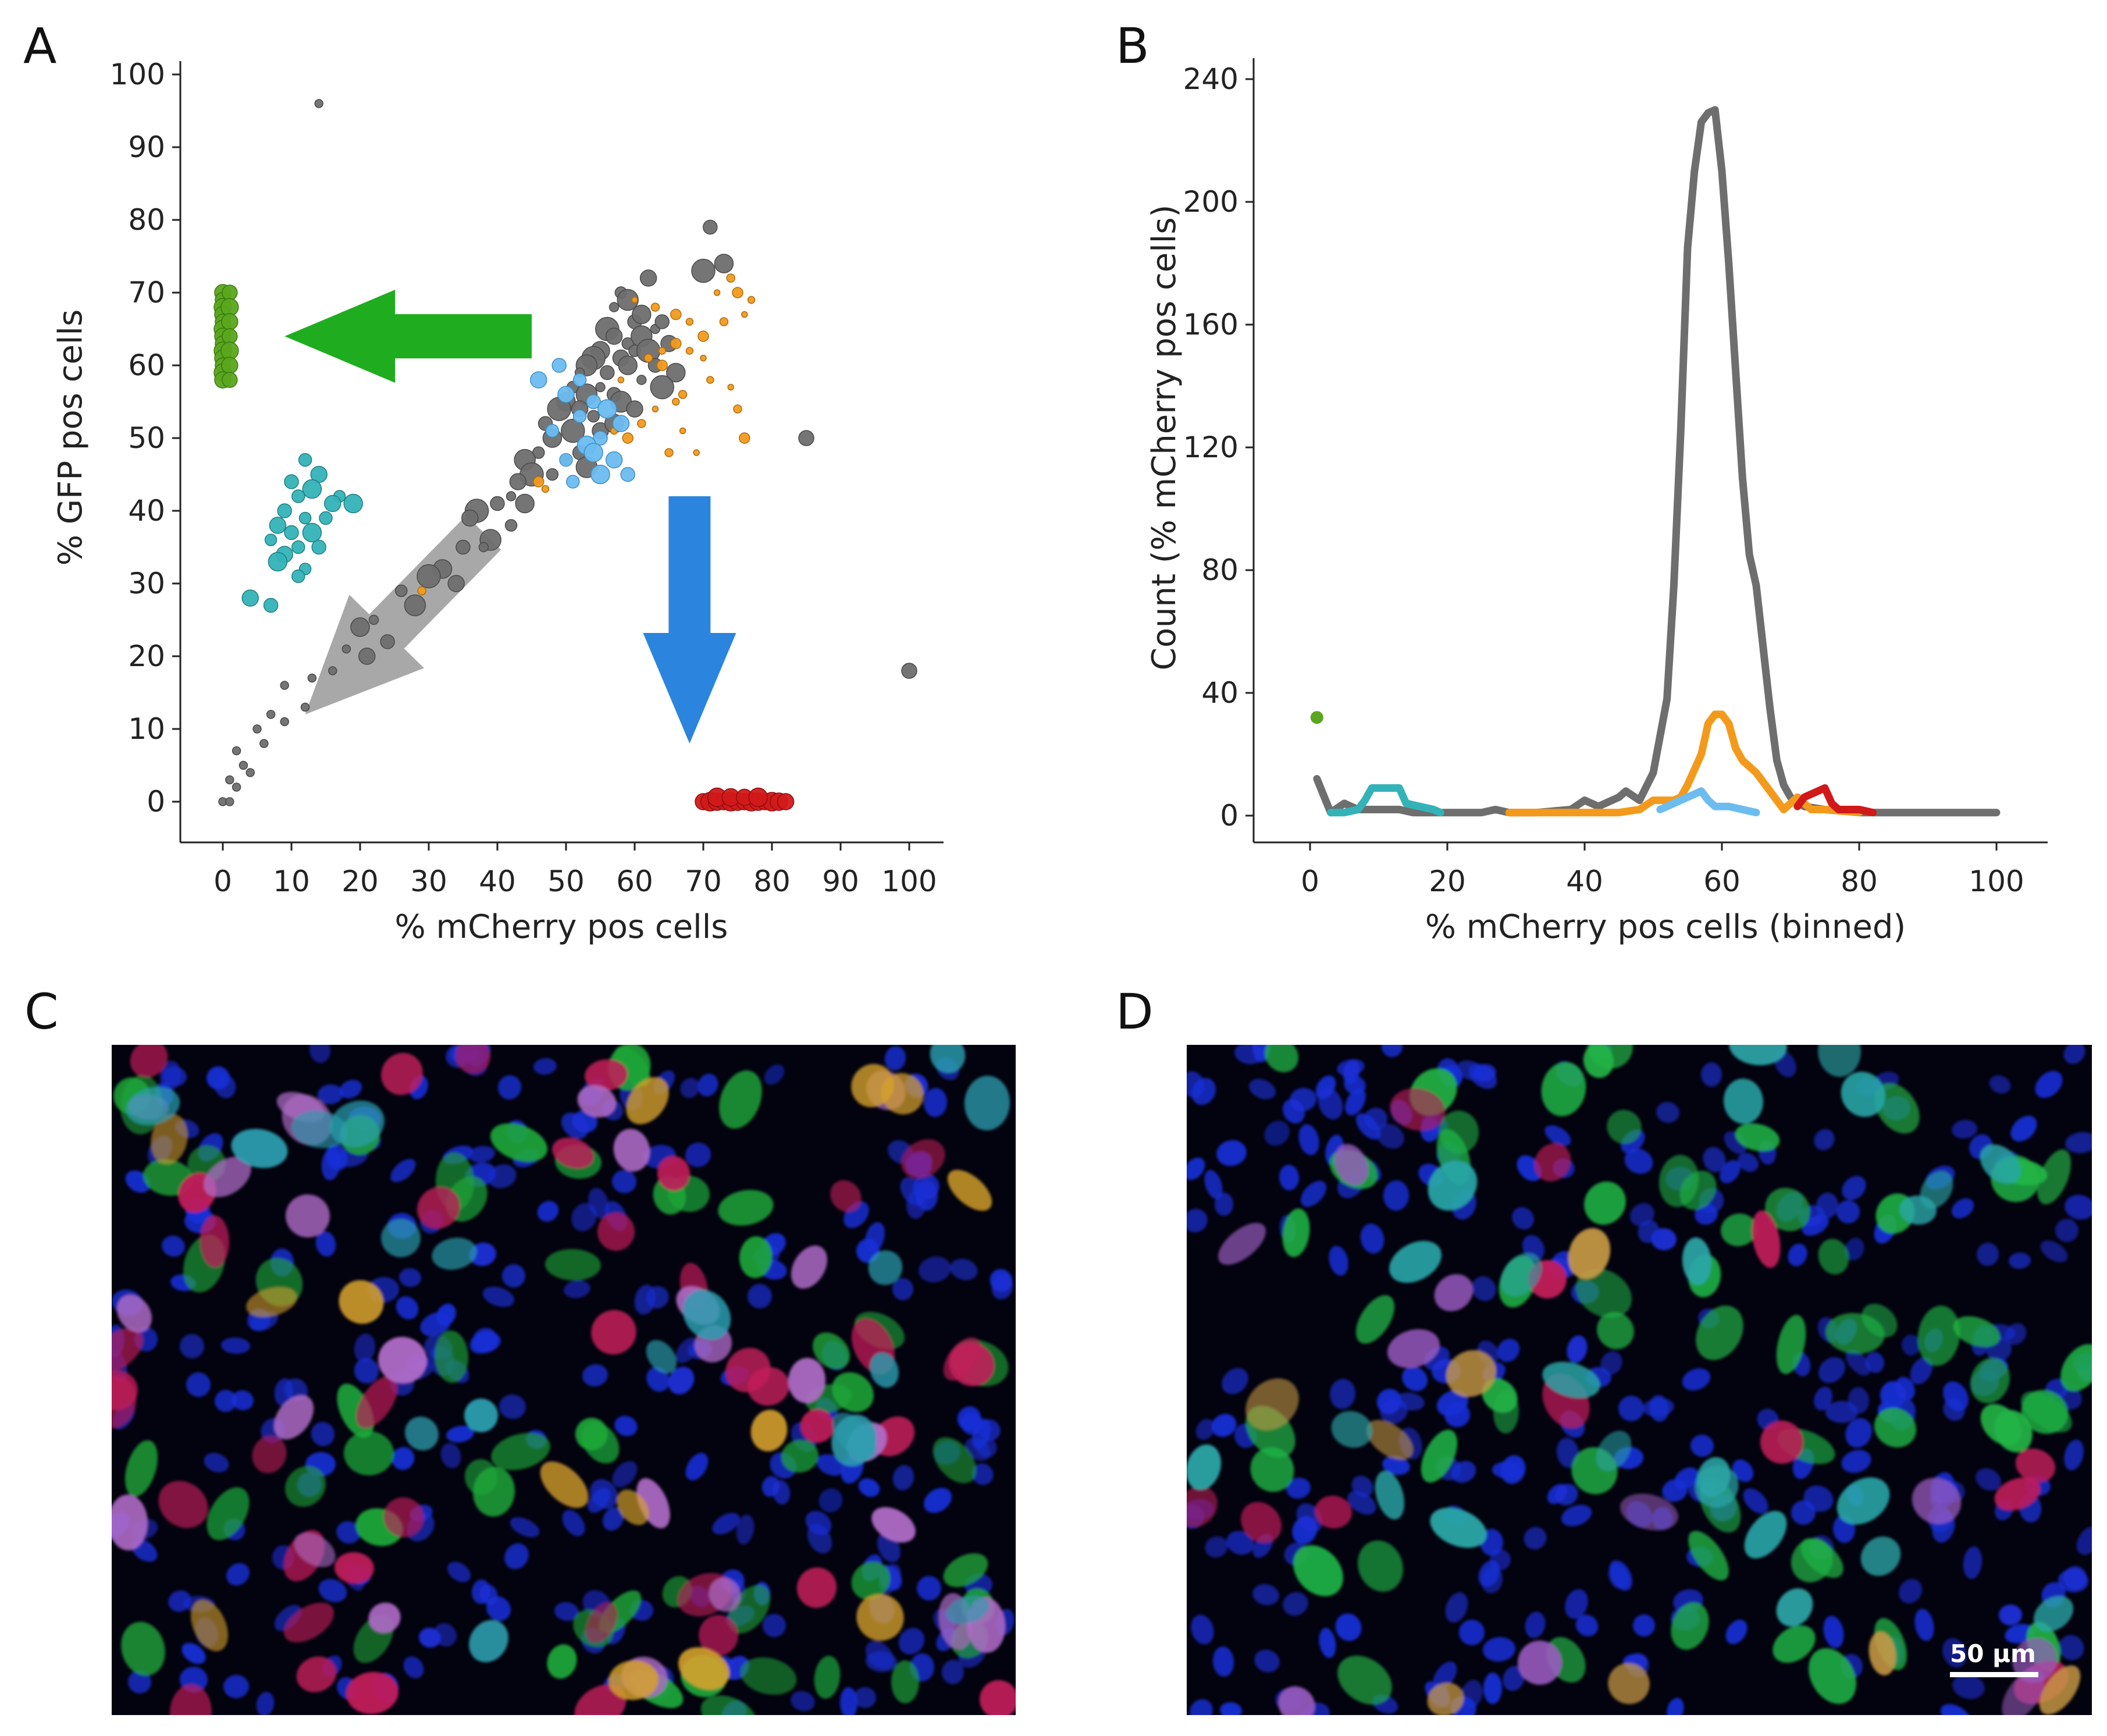 The width and height of the screenshot is (2107, 1736). I want to click on y-tick-label-b: 240, so click(1210, 79).